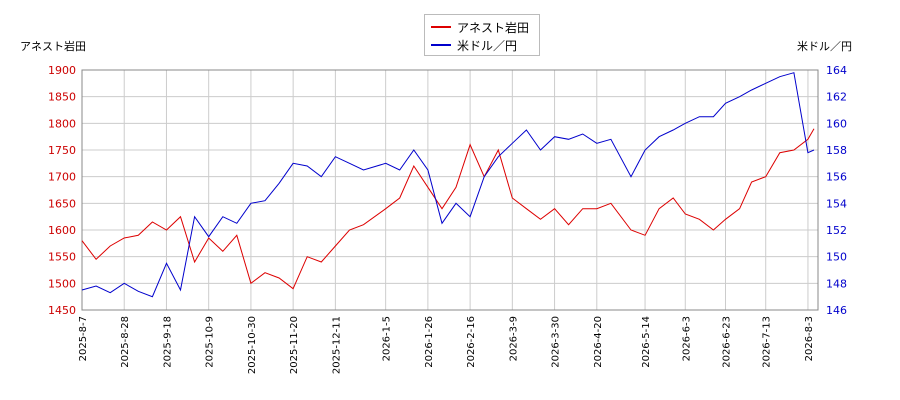 The width and height of the screenshot is (900, 400). Describe the element at coordinates (836, 150) in the screenshot. I see `y-tick-label-right: 158` at that location.